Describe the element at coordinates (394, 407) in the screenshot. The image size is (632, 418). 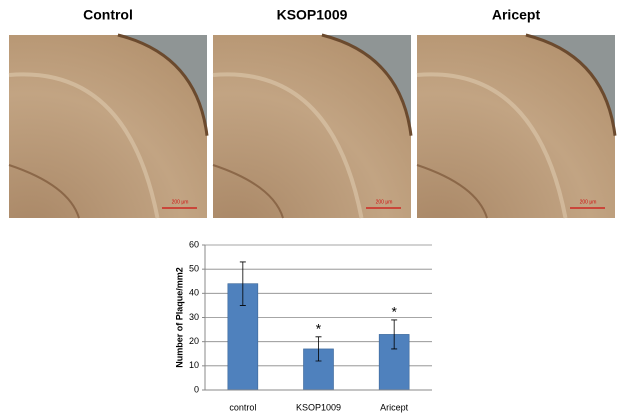
I see `x-tick-label: Aricept` at that location.